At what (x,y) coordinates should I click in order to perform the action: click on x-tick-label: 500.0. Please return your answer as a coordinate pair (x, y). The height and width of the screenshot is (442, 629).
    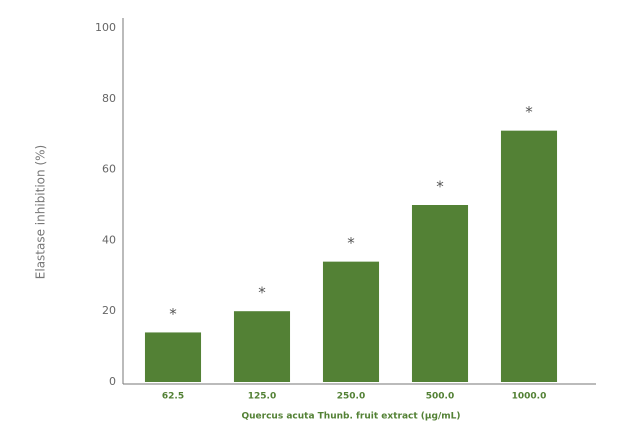
    Looking at the image, I should click on (440, 397).